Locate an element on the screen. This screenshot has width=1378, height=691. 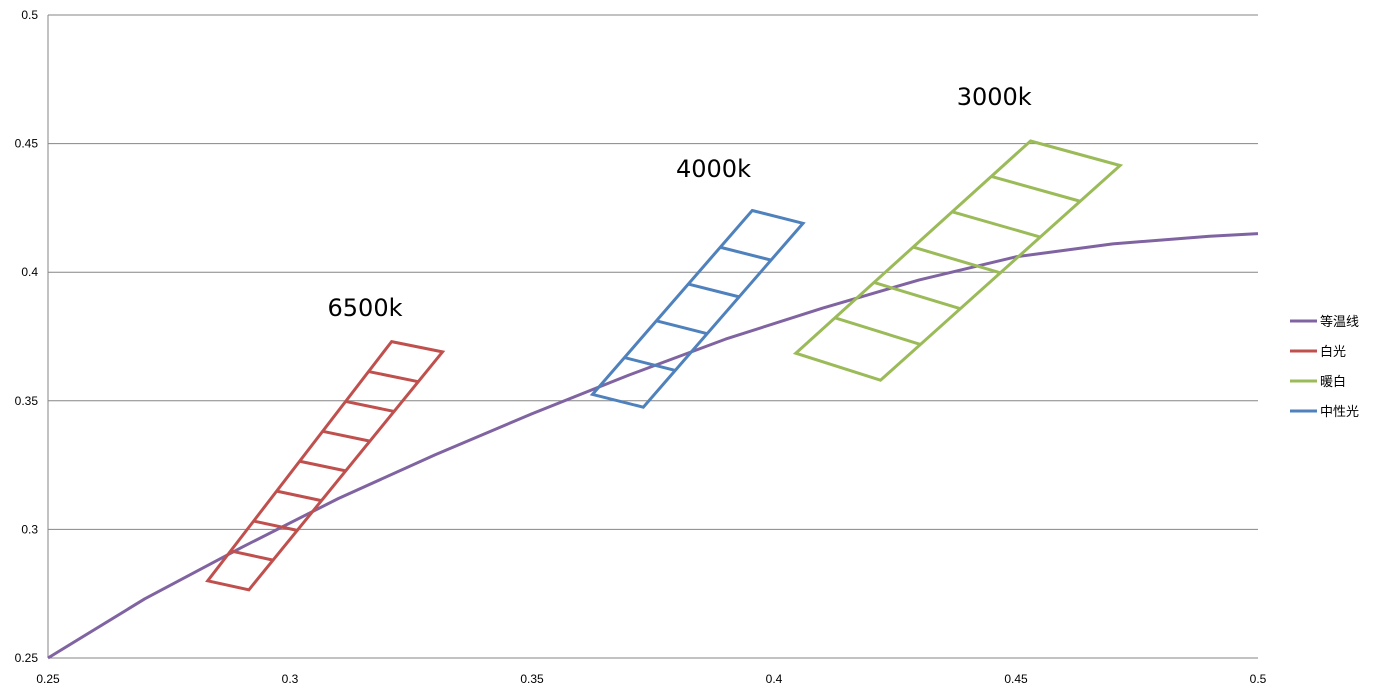
y-tick-label: 0.45 is located at coordinates (27, 144).